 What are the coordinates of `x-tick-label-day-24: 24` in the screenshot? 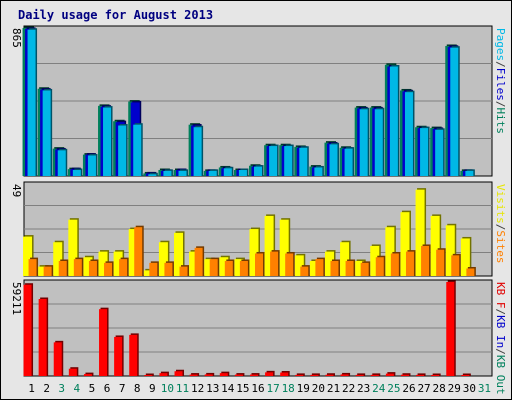 It's located at (379, 388).